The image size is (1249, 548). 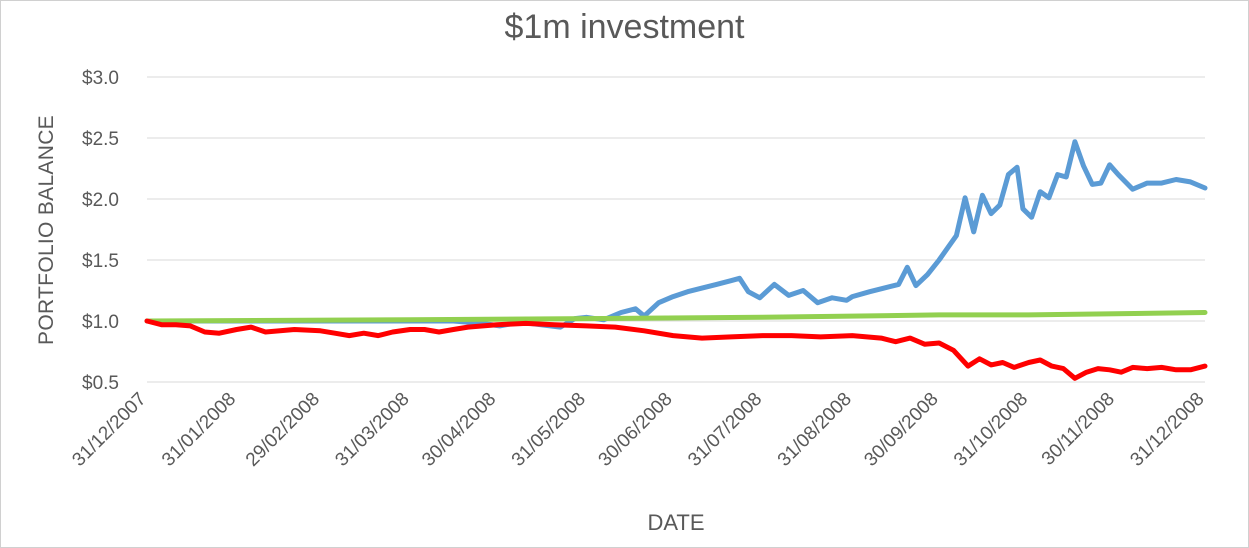 I want to click on x-tick-label: 31/05/2008, so click(x=549, y=430).